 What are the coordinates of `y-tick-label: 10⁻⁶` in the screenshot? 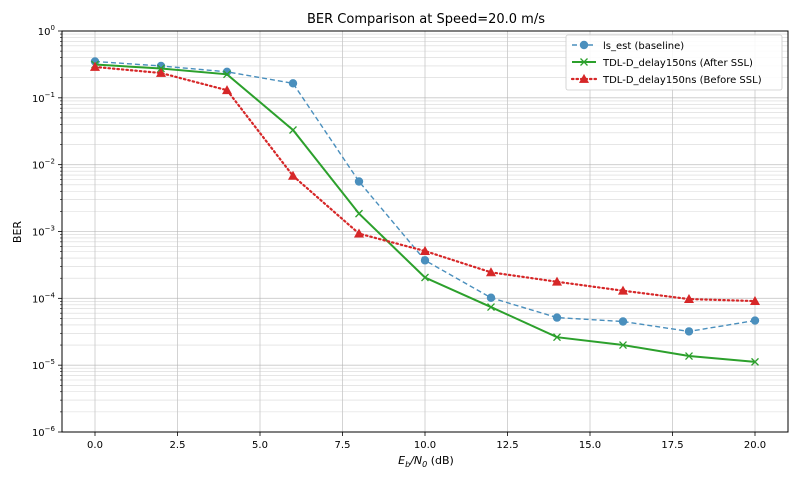 It's located at (44, 432).